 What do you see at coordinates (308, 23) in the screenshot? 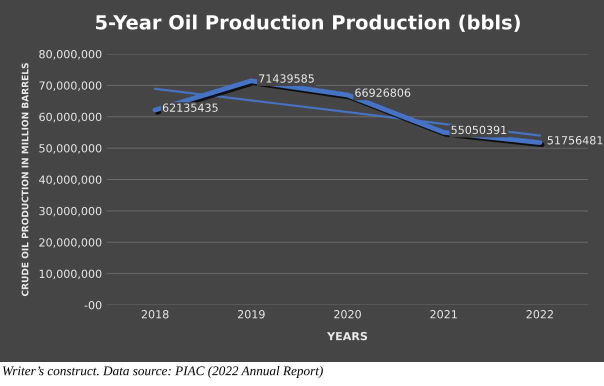
I see `chart-title: 5-Year Oil Production Production (bbls)` at bounding box center [308, 23].